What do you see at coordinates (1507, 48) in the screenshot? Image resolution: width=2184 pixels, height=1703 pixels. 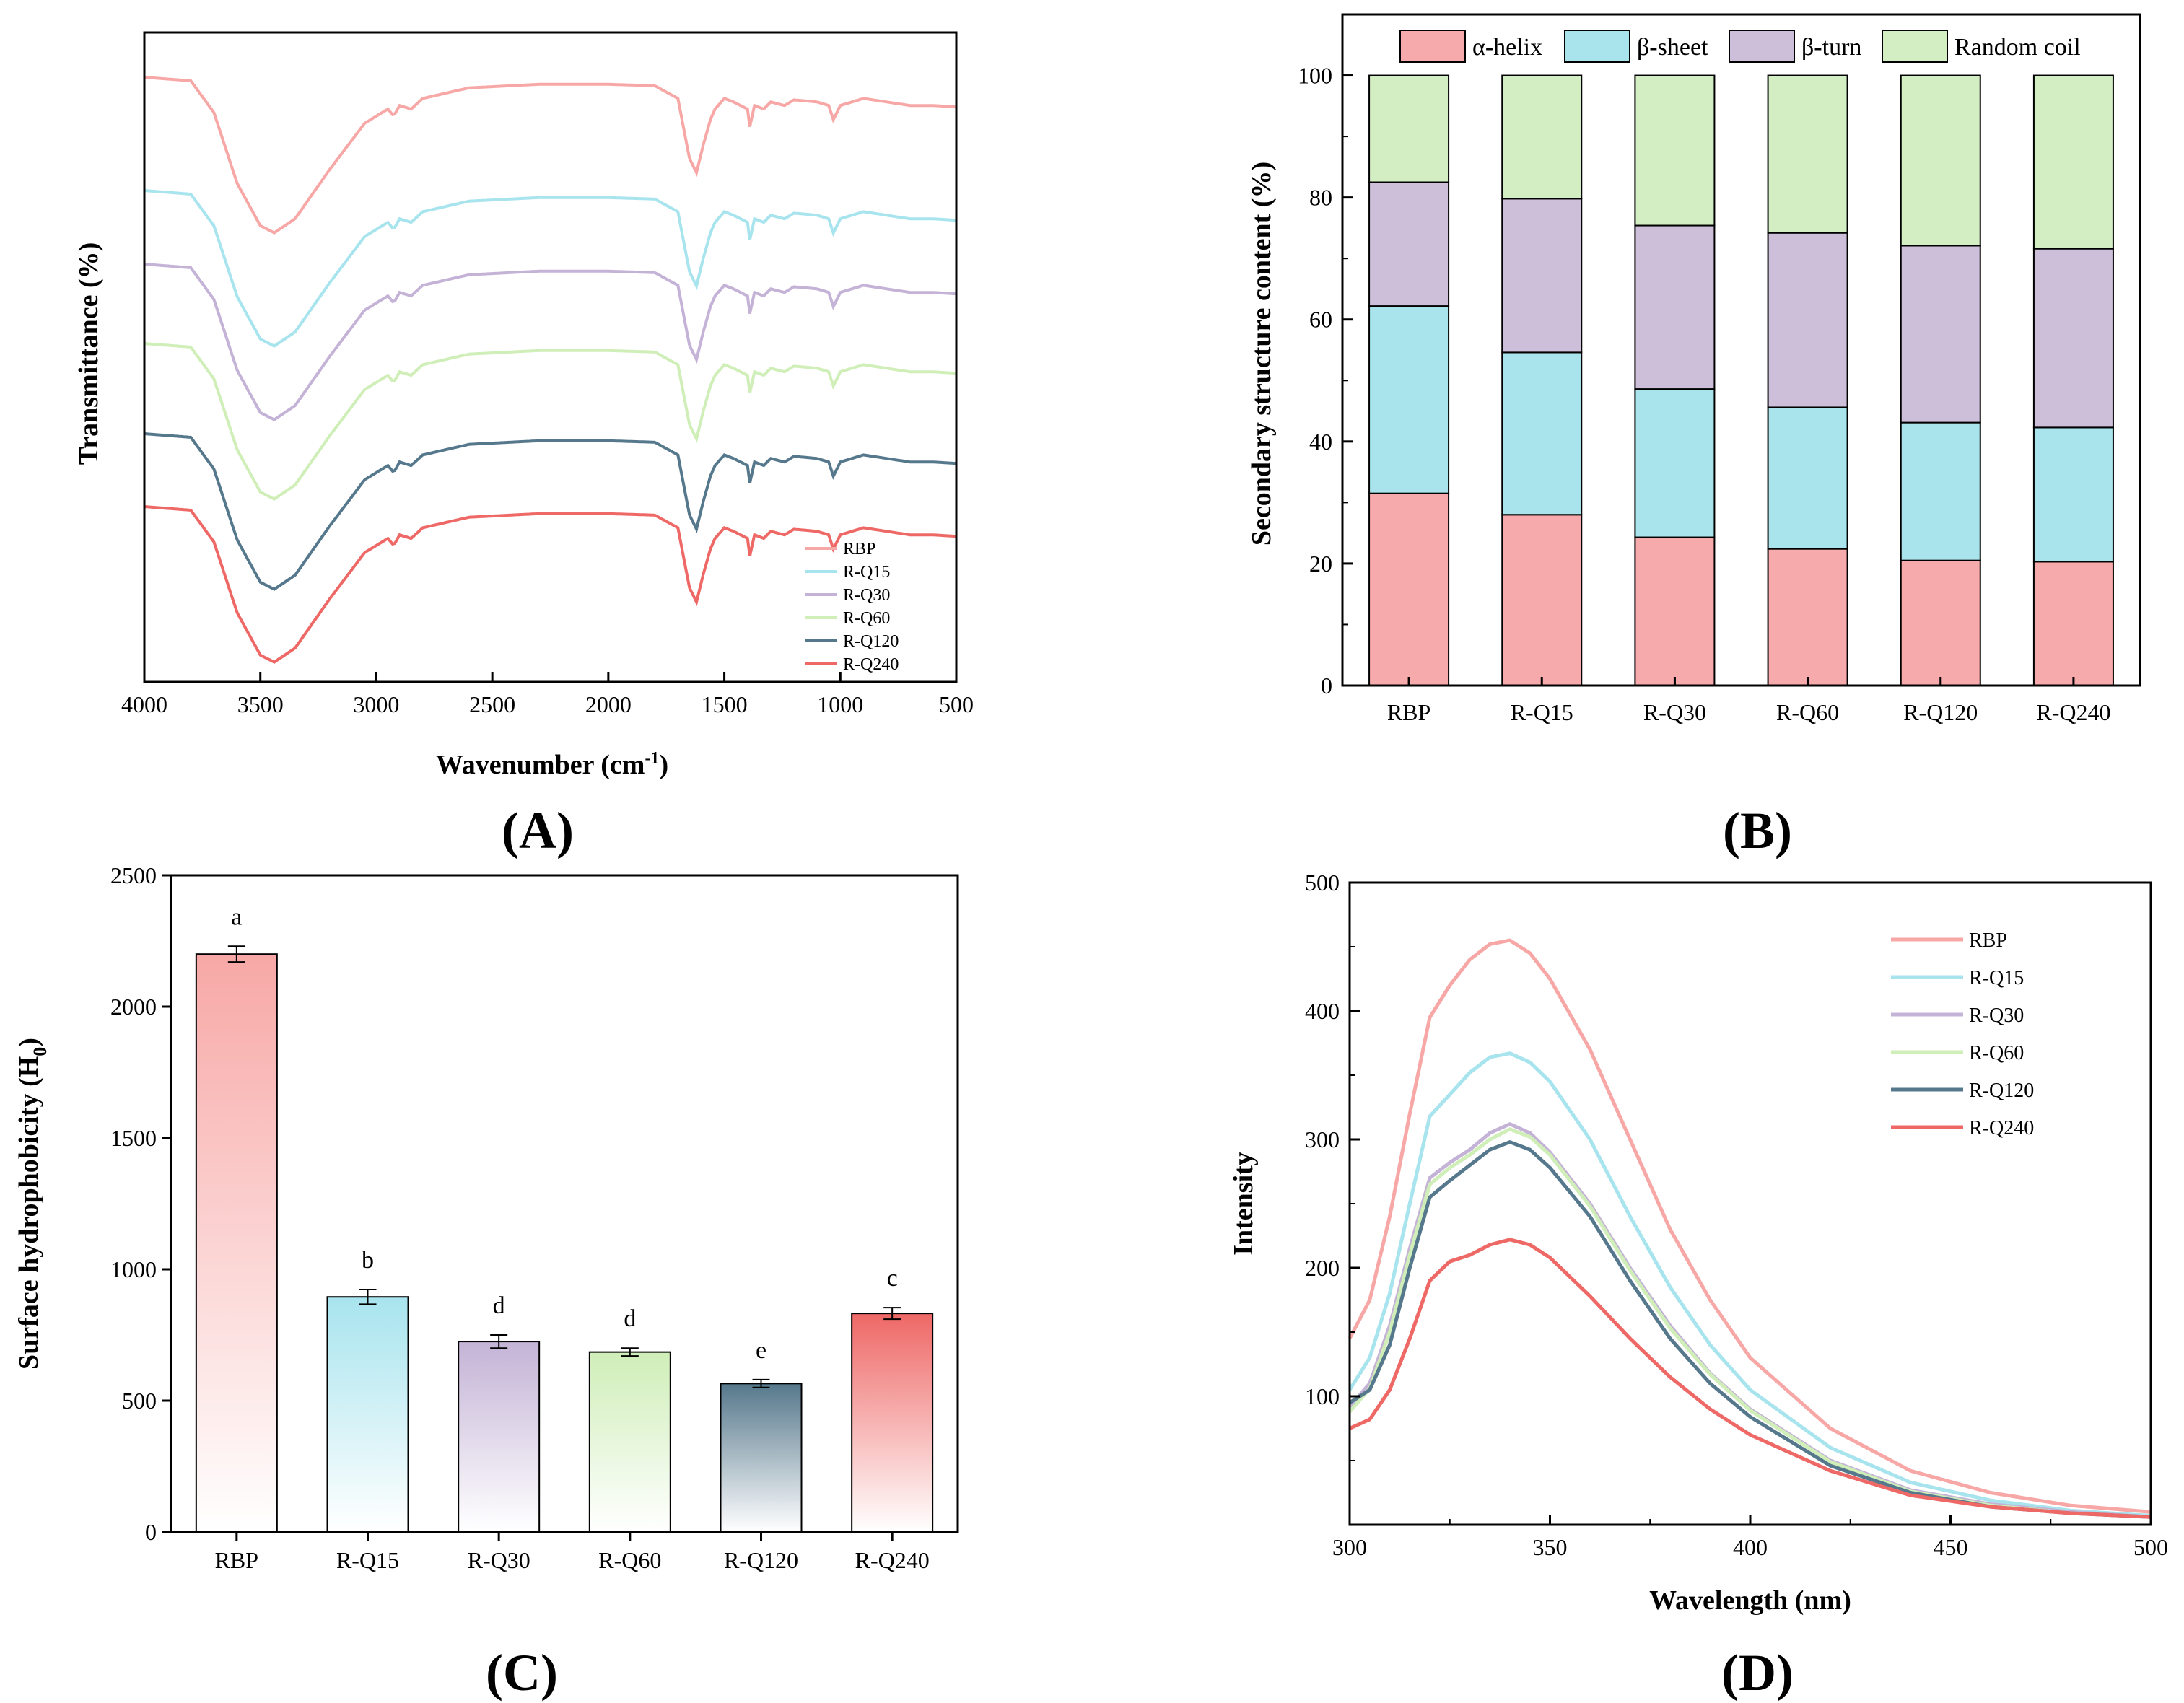 I see `legend-label-helix: α-helix` at bounding box center [1507, 48].